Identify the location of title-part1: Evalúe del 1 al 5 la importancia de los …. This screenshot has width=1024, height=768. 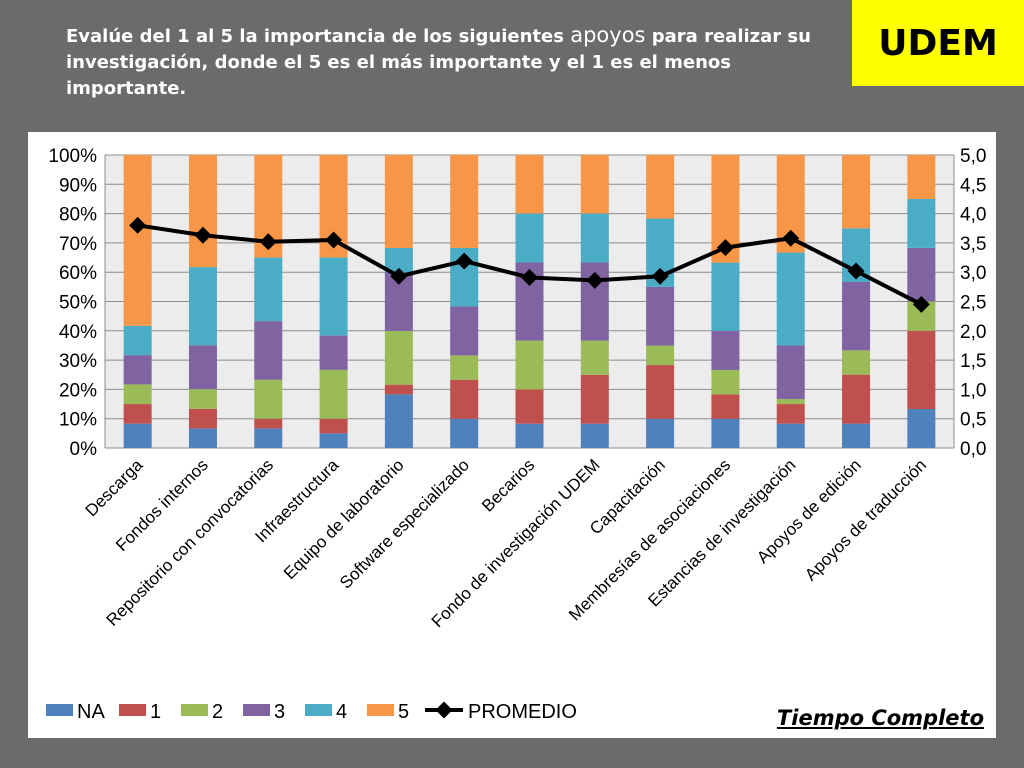
(318, 36).